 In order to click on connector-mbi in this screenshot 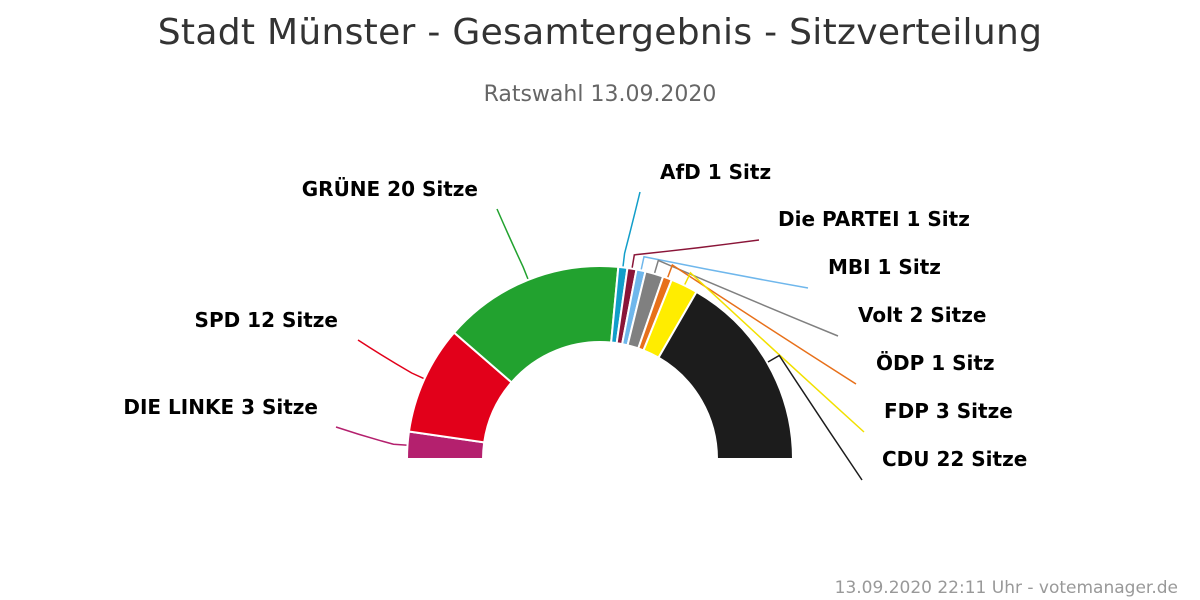, I will do `click(724, 272)`.